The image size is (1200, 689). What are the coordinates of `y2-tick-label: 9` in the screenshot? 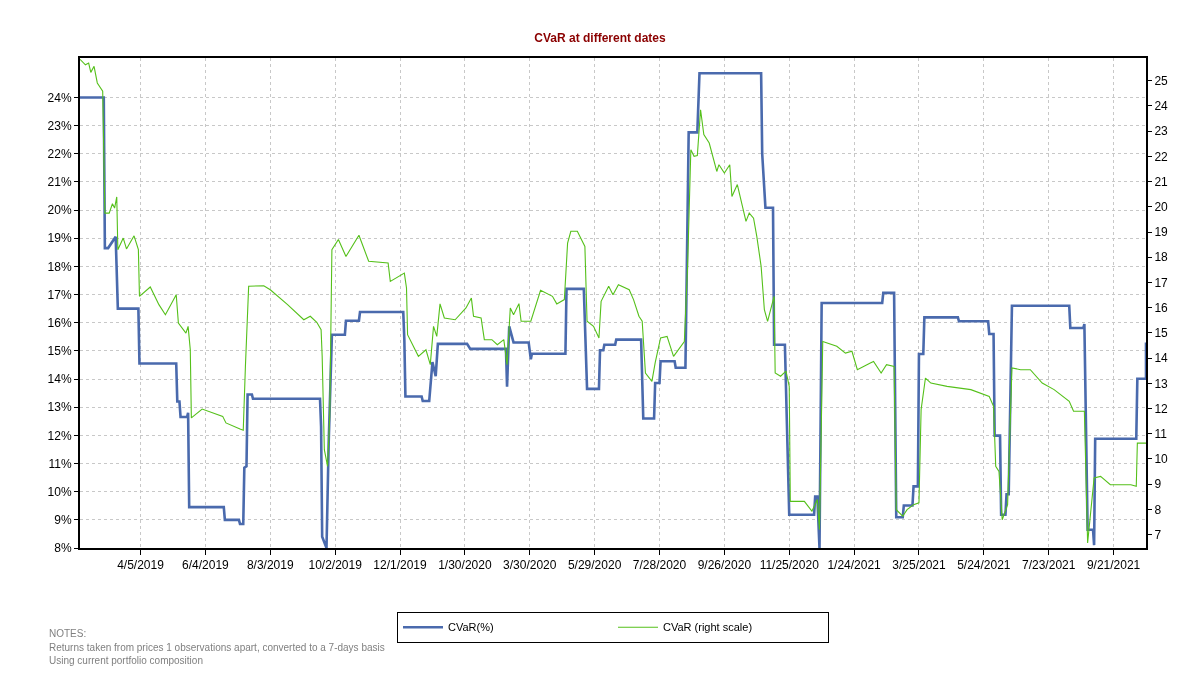 It's located at (1158, 484).